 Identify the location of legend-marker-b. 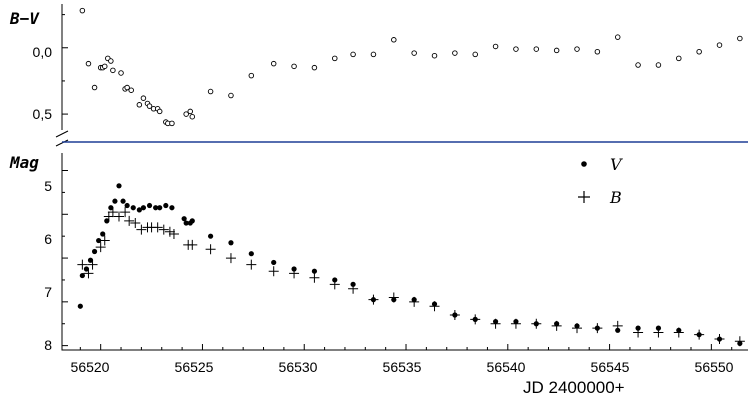
(584, 197).